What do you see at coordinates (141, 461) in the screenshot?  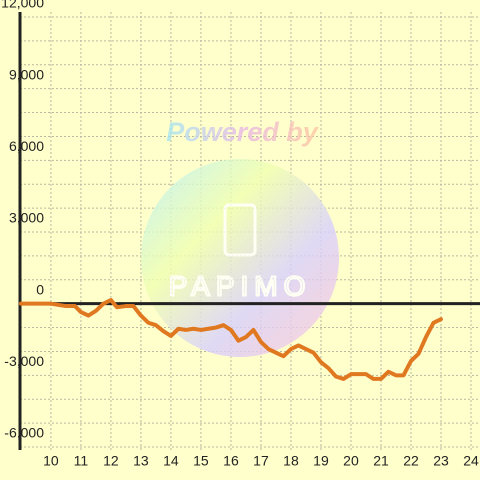 I see `x-tick-label: 13` at bounding box center [141, 461].